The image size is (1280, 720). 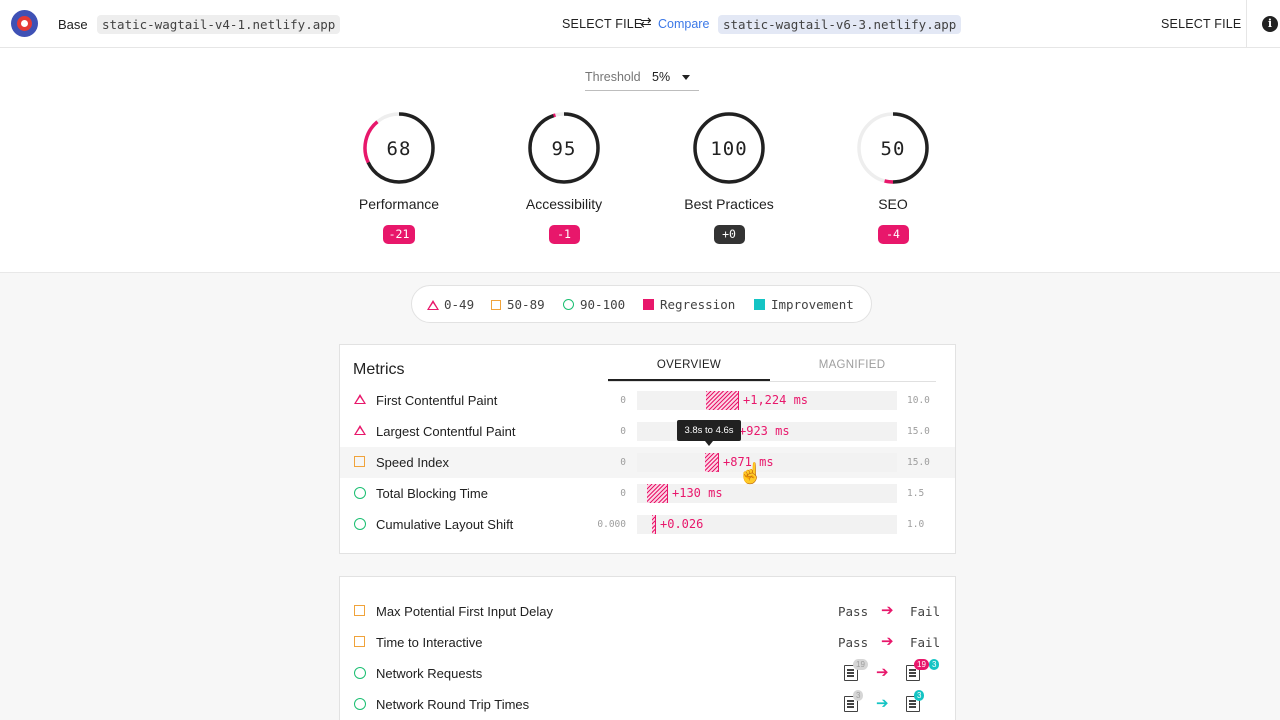 I want to click on diagnostic-name: Max Potential First Input Delay, so click(x=465, y=611).